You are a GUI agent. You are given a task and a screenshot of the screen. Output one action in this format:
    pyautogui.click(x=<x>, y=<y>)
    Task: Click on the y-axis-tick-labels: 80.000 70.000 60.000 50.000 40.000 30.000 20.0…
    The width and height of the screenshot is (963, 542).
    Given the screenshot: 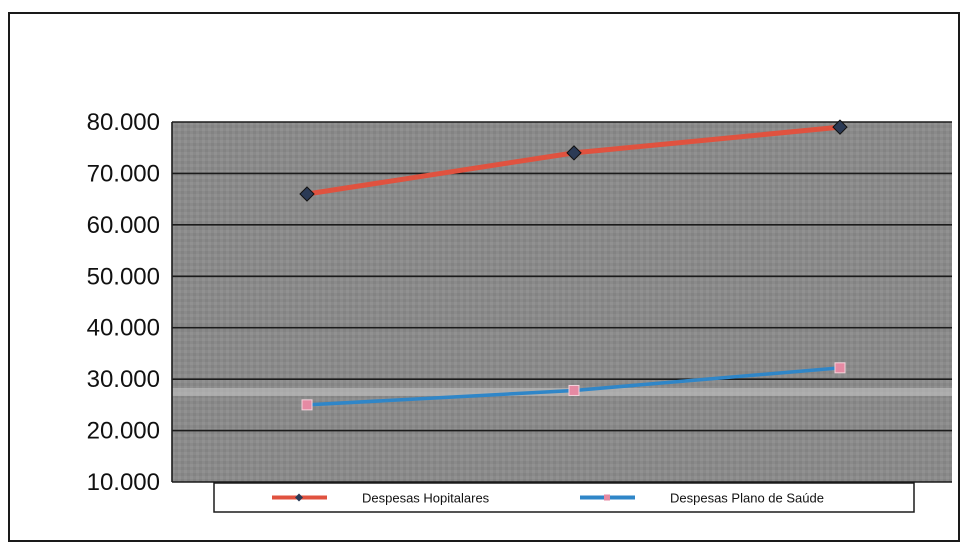 What is the action you would take?
    pyautogui.click(x=123, y=302)
    